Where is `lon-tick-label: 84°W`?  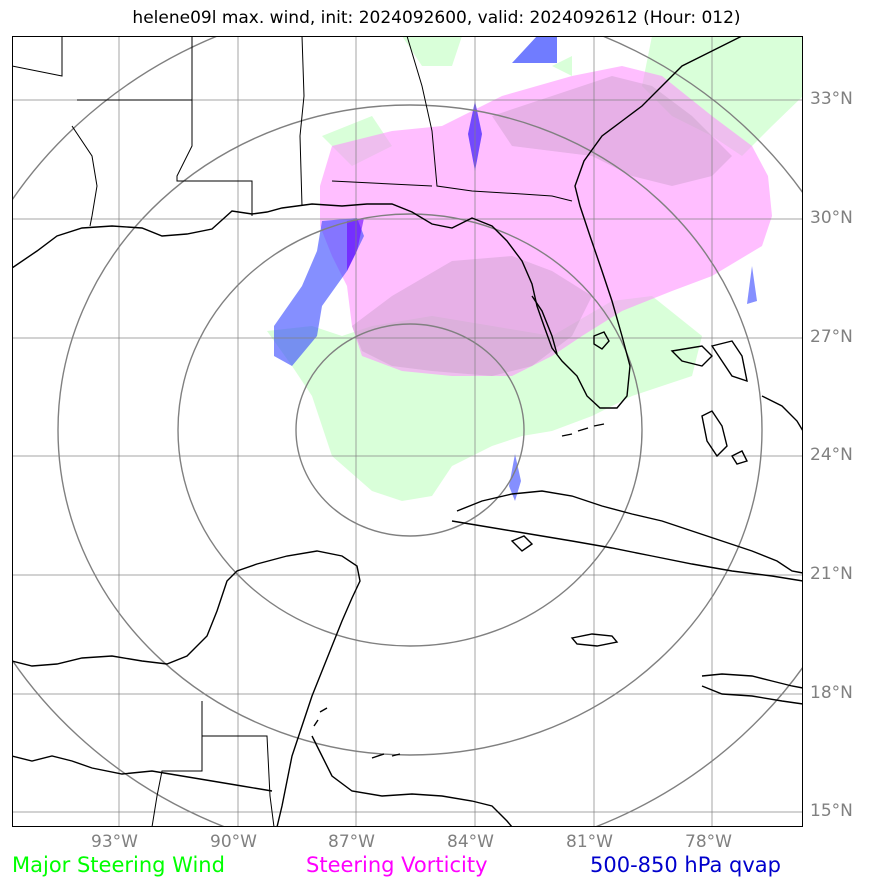
lon-tick-label: 84°W is located at coordinates (470, 842).